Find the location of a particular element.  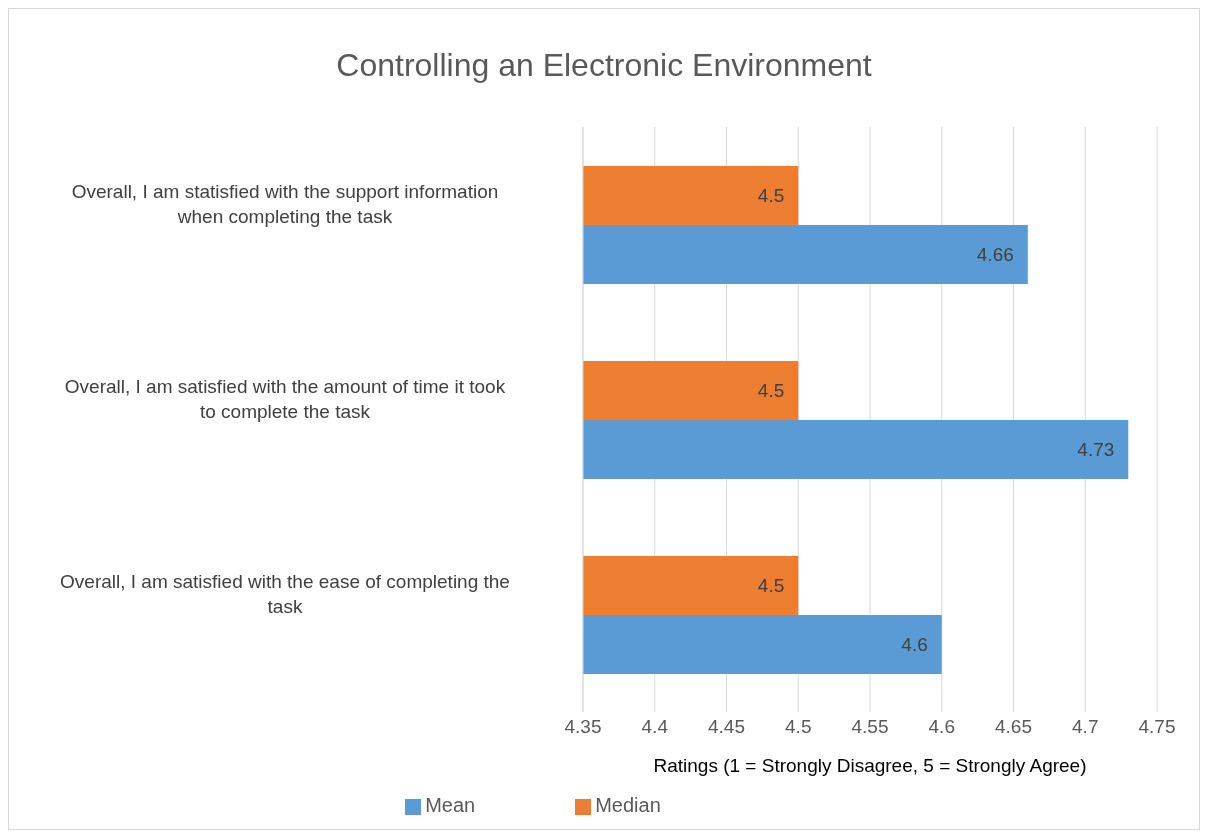

y-tick-label: Overall, I am statisfied with the support information when completing the task is located at coordinates (285, 203).